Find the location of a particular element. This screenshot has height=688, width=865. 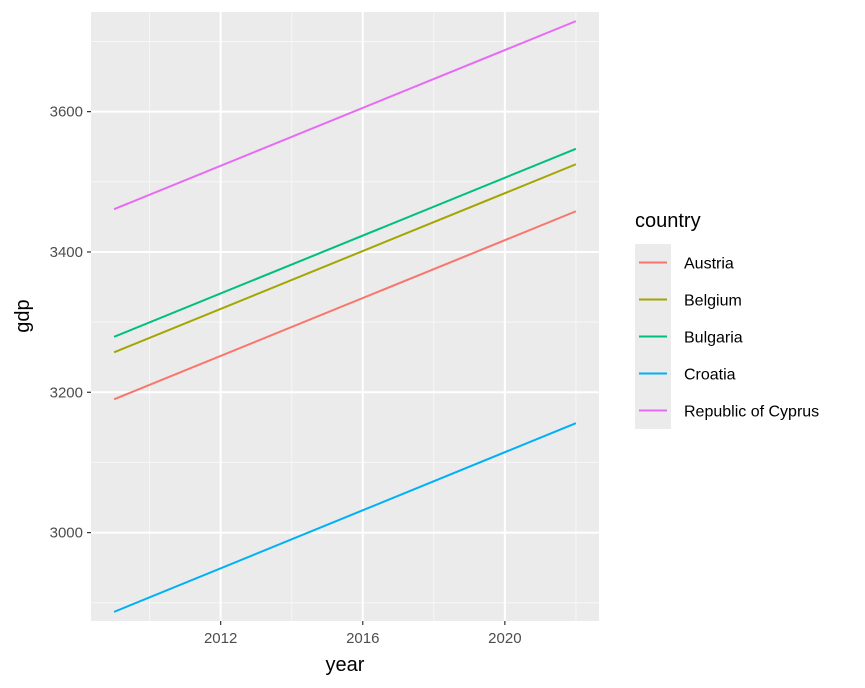

y-tick-label: 3000 is located at coordinates (66, 533).